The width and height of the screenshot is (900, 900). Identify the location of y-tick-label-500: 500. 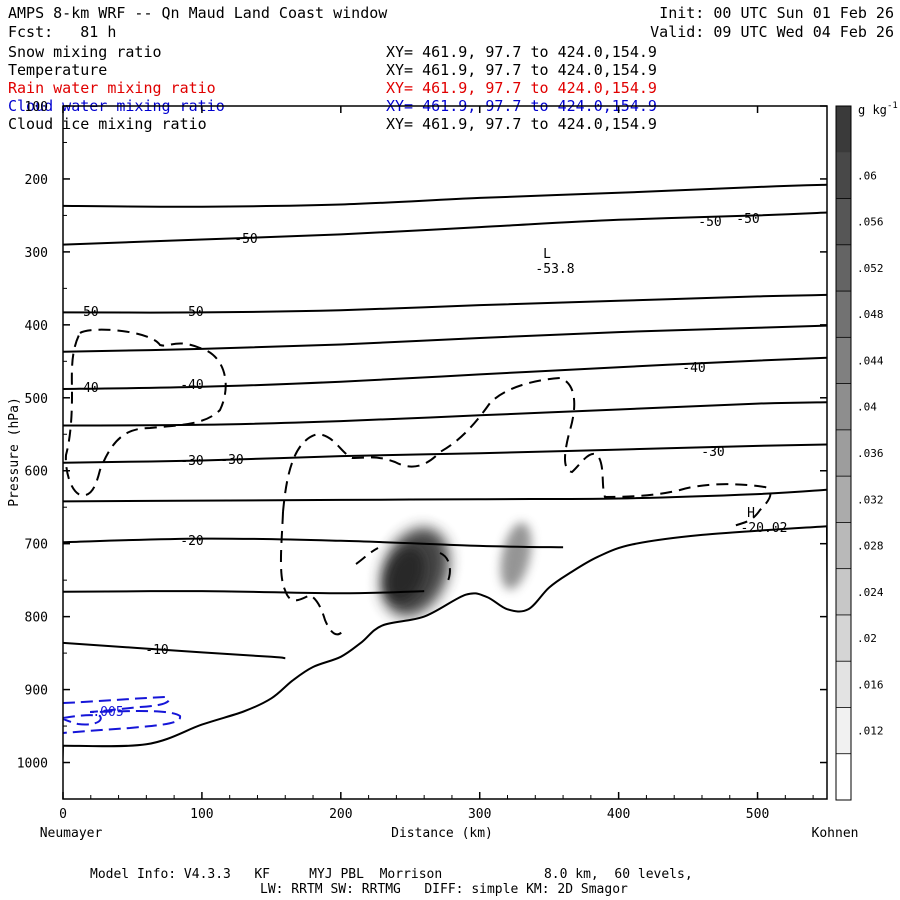
(36, 399).